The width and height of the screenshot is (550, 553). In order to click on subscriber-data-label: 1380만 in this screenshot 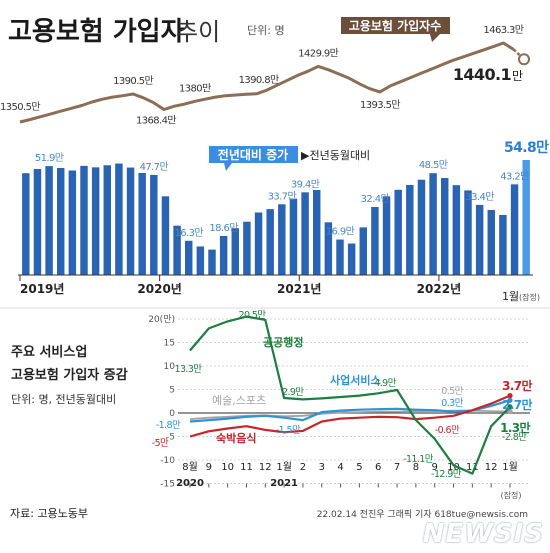, I will do `click(195, 88)`.